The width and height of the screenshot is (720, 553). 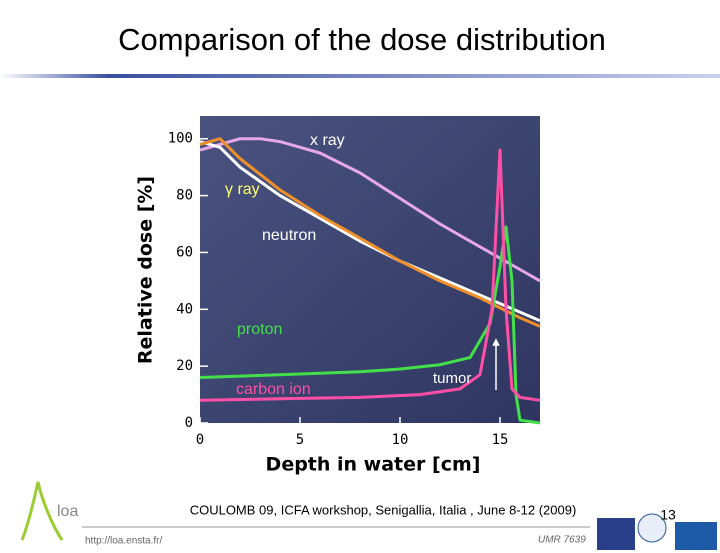 I want to click on series-label: carbon ion, so click(x=273, y=389).